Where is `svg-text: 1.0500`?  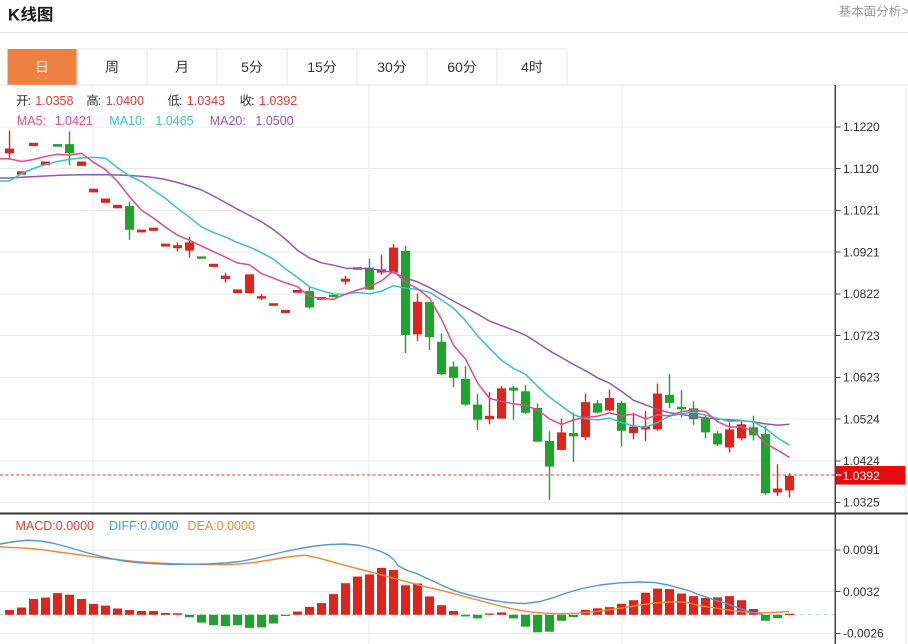
svg-text: 1.0500 is located at coordinates (274, 121).